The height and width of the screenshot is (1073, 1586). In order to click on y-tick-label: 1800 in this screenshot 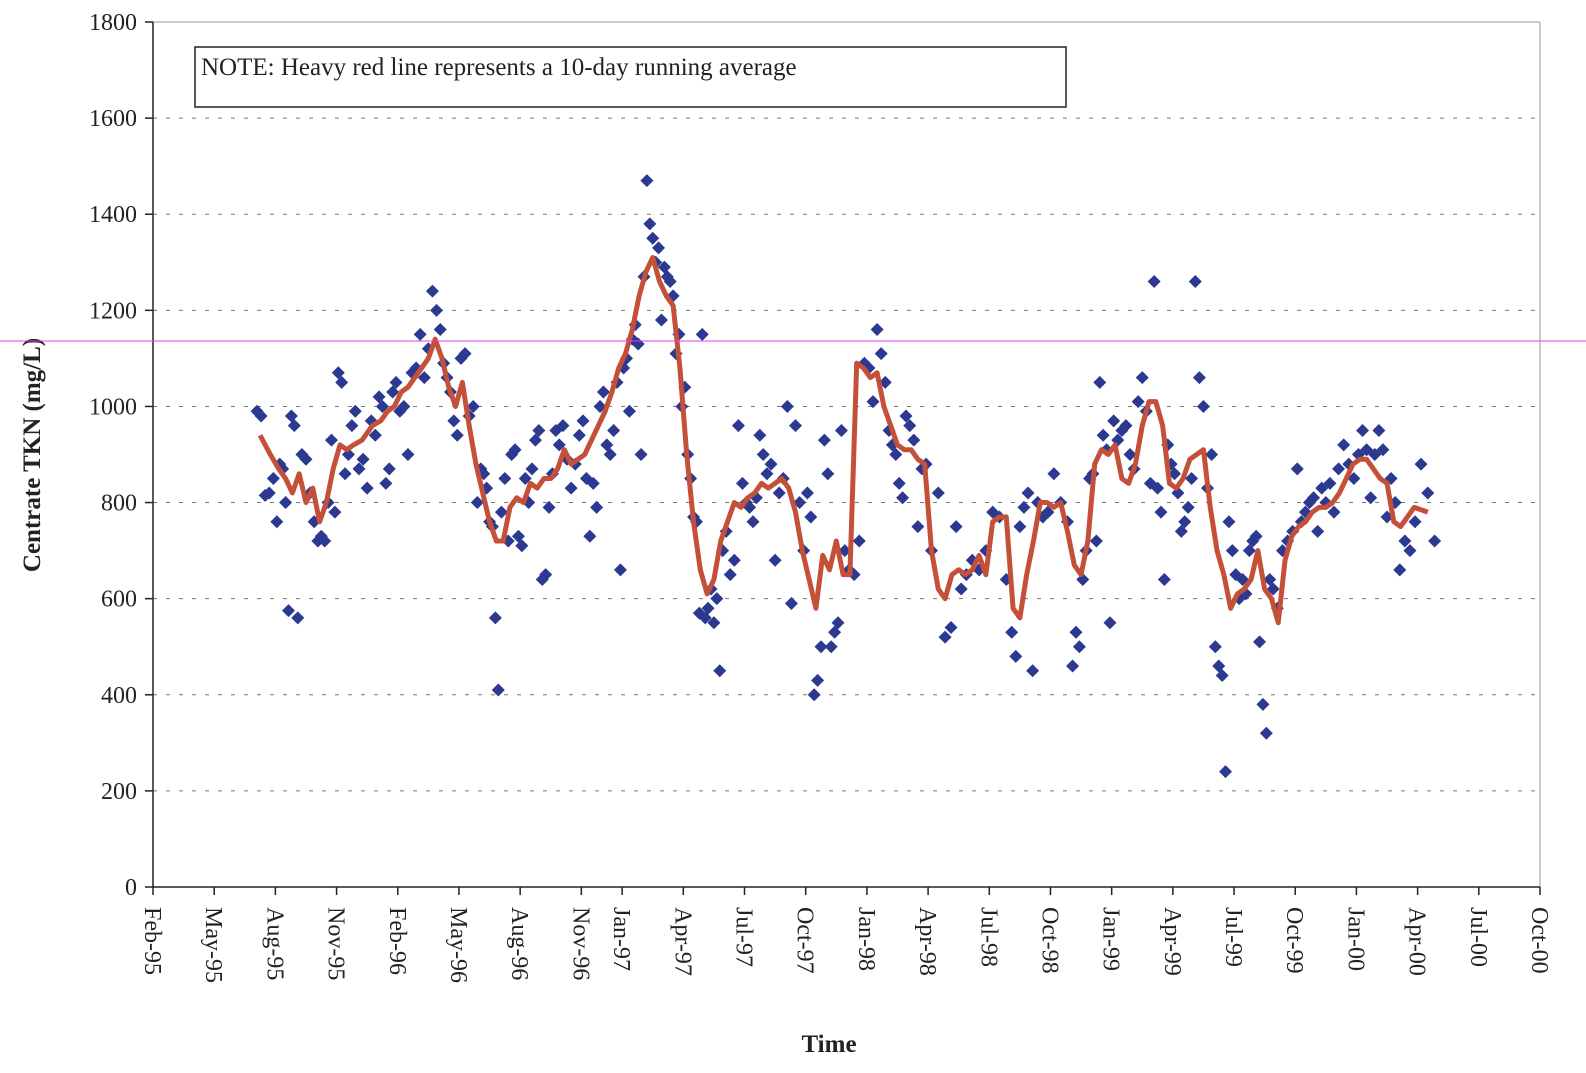, I will do `click(113, 23)`.